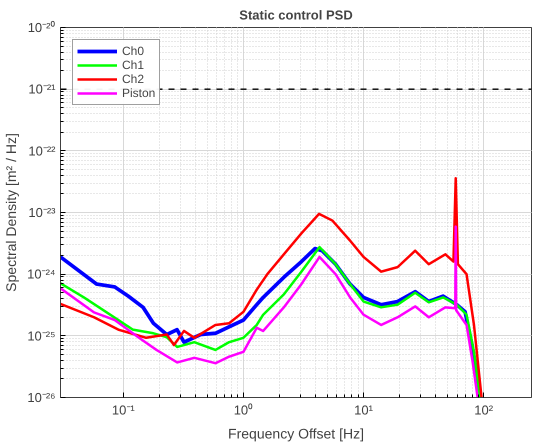 The image size is (535, 444). Describe the element at coordinates (133, 65) in the screenshot. I see `legend-label: Ch1` at that location.